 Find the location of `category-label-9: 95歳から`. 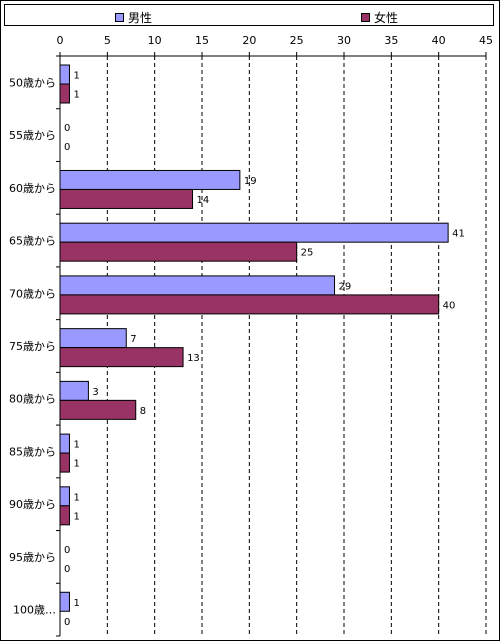

category-label-9: 95歳から is located at coordinates (32, 557).